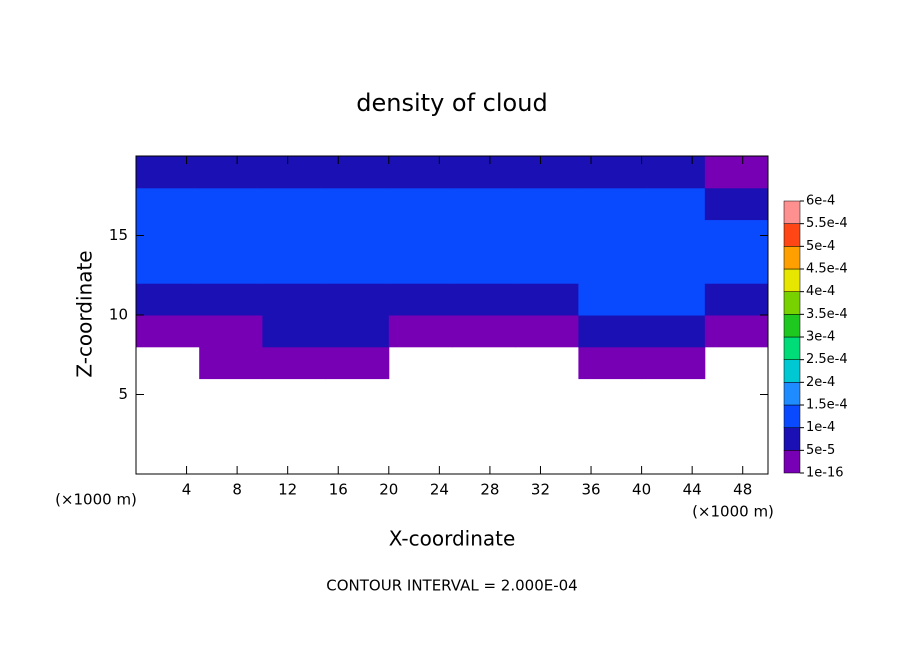 The image size is (904, 654). What do you see at coordinates (590, 490) in the screenshot?
I see `x-tick-label: 36` at bounding box center [590, 490].